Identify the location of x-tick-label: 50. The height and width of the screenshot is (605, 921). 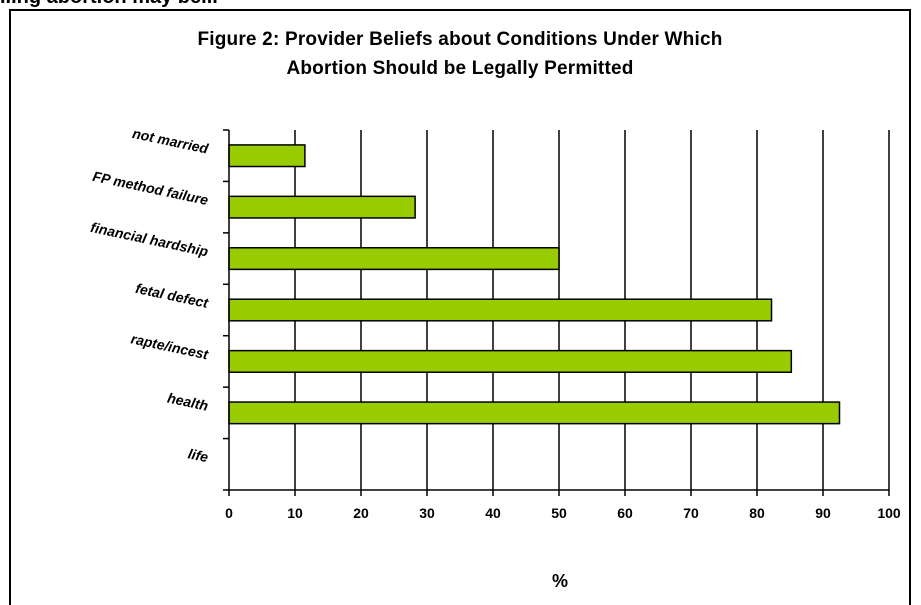
(559, 513).